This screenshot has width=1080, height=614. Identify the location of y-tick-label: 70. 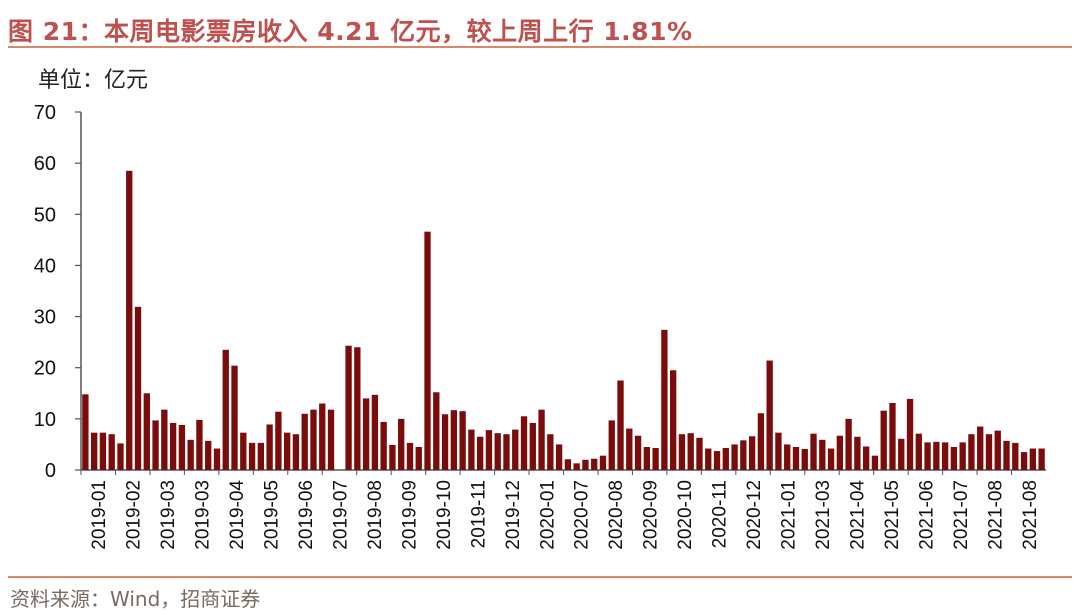
(45, 113).